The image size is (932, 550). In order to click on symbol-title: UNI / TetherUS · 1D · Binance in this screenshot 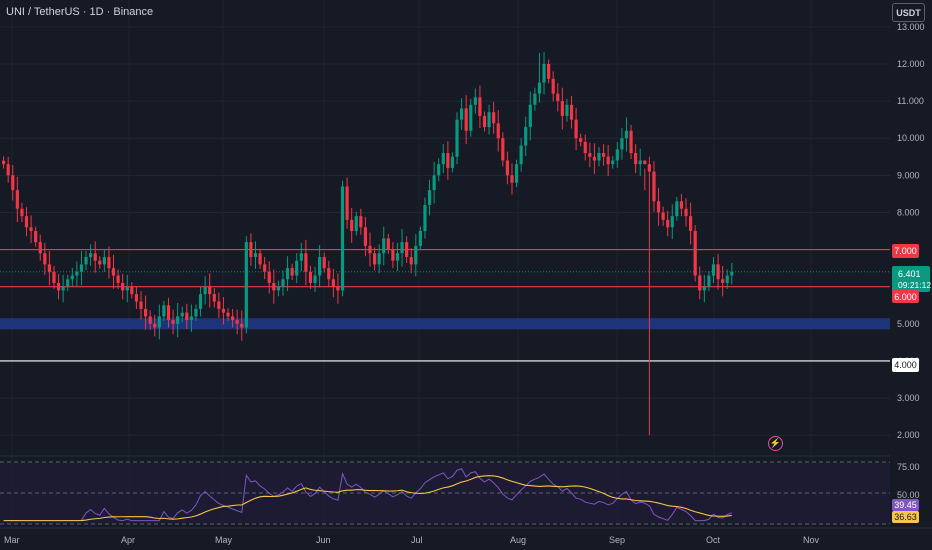, I will do `click(80, 12)`.